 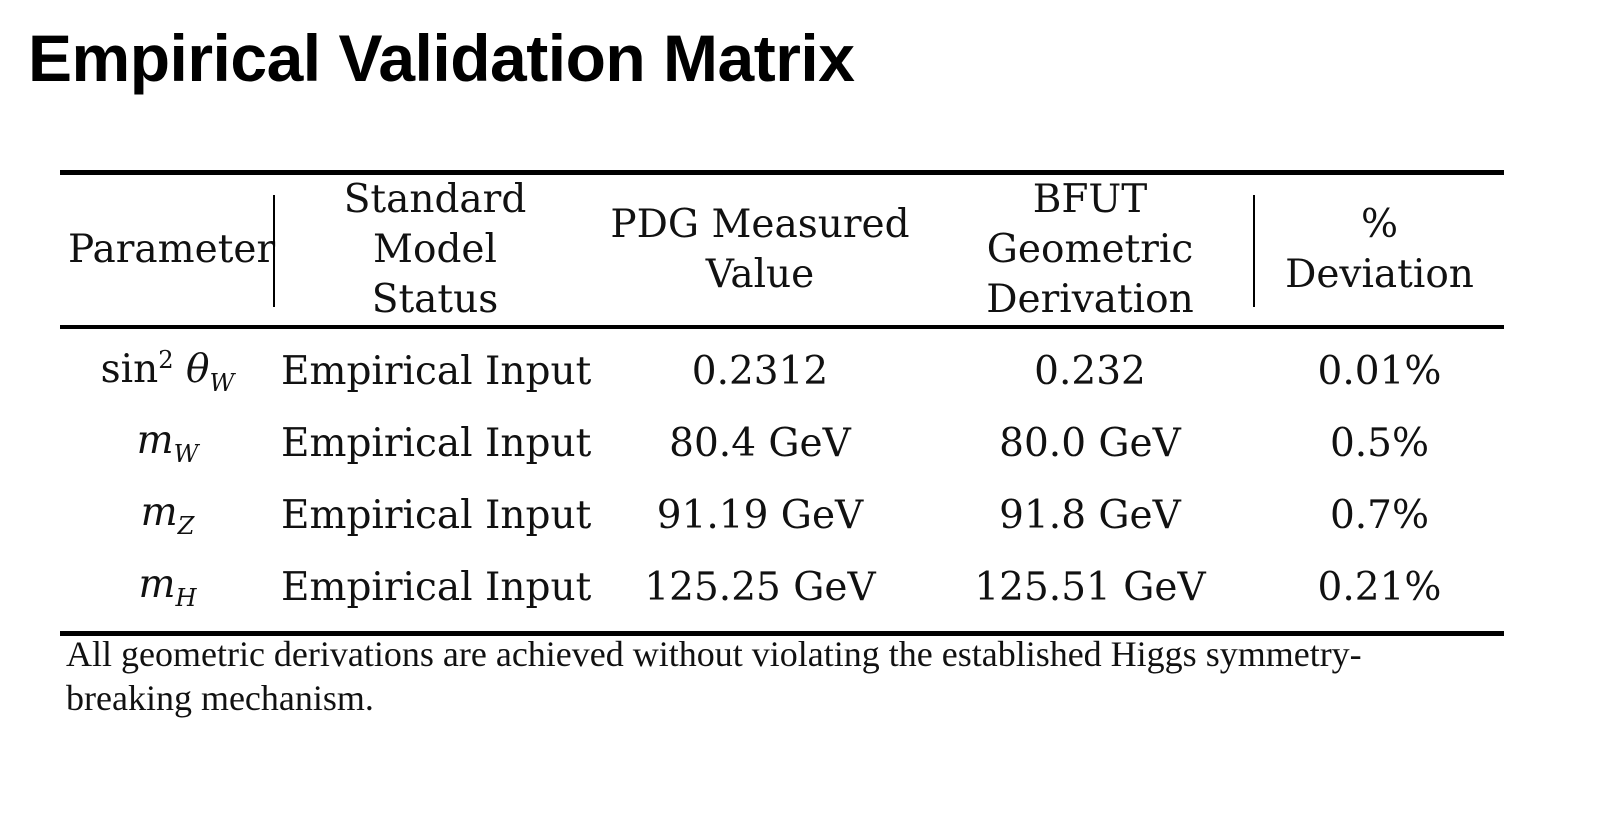 What do you see at coordinates (760, 515) in the screenshot?
I see `pdg-value-cell: 91.19 GeV` at bounding box center [760, 515].